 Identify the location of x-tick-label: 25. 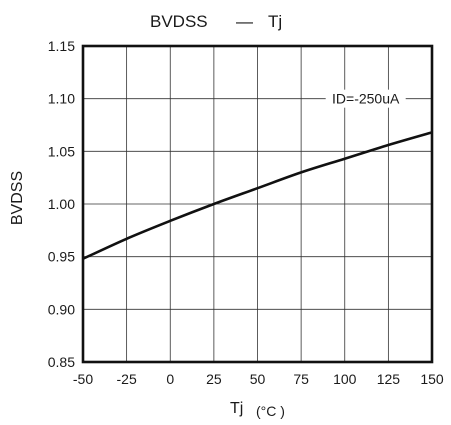
(214, 379).